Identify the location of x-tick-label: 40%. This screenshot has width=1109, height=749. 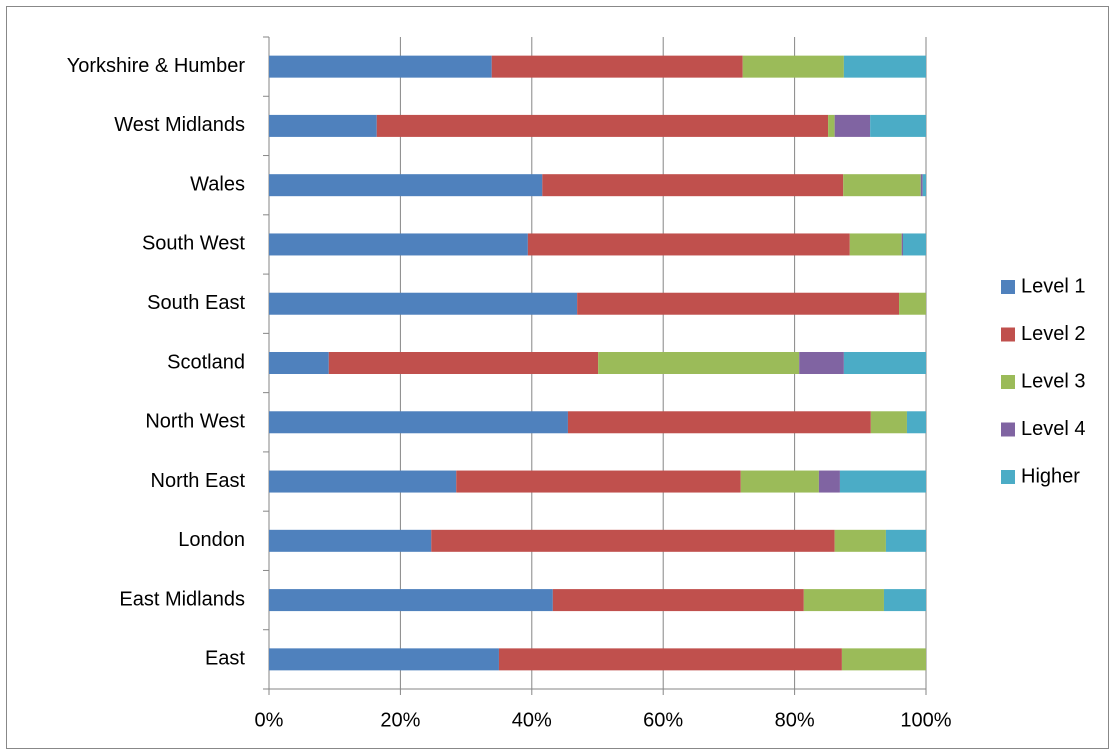
(532, 720).